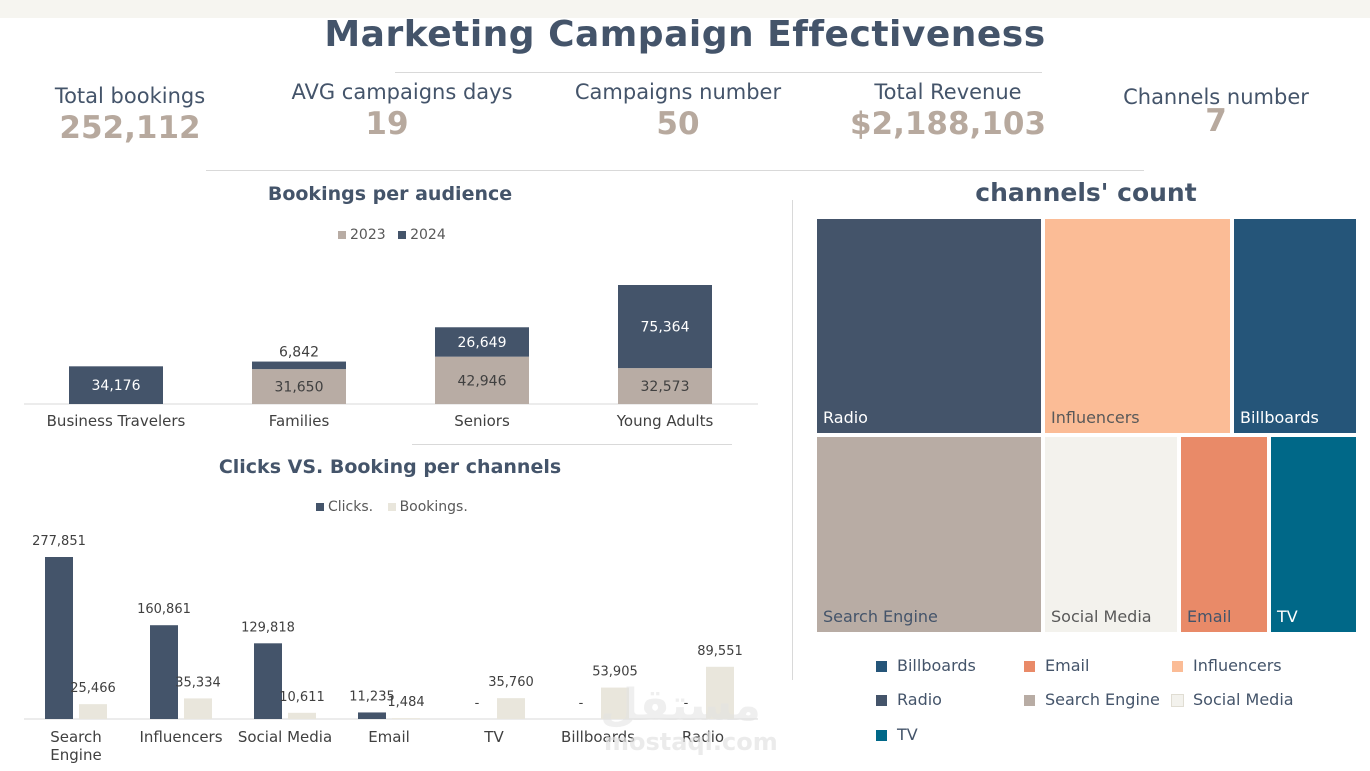 This screenshot has width=1370, height=771. I want to click on legend-item-radio: Radio, so click(909, 699).